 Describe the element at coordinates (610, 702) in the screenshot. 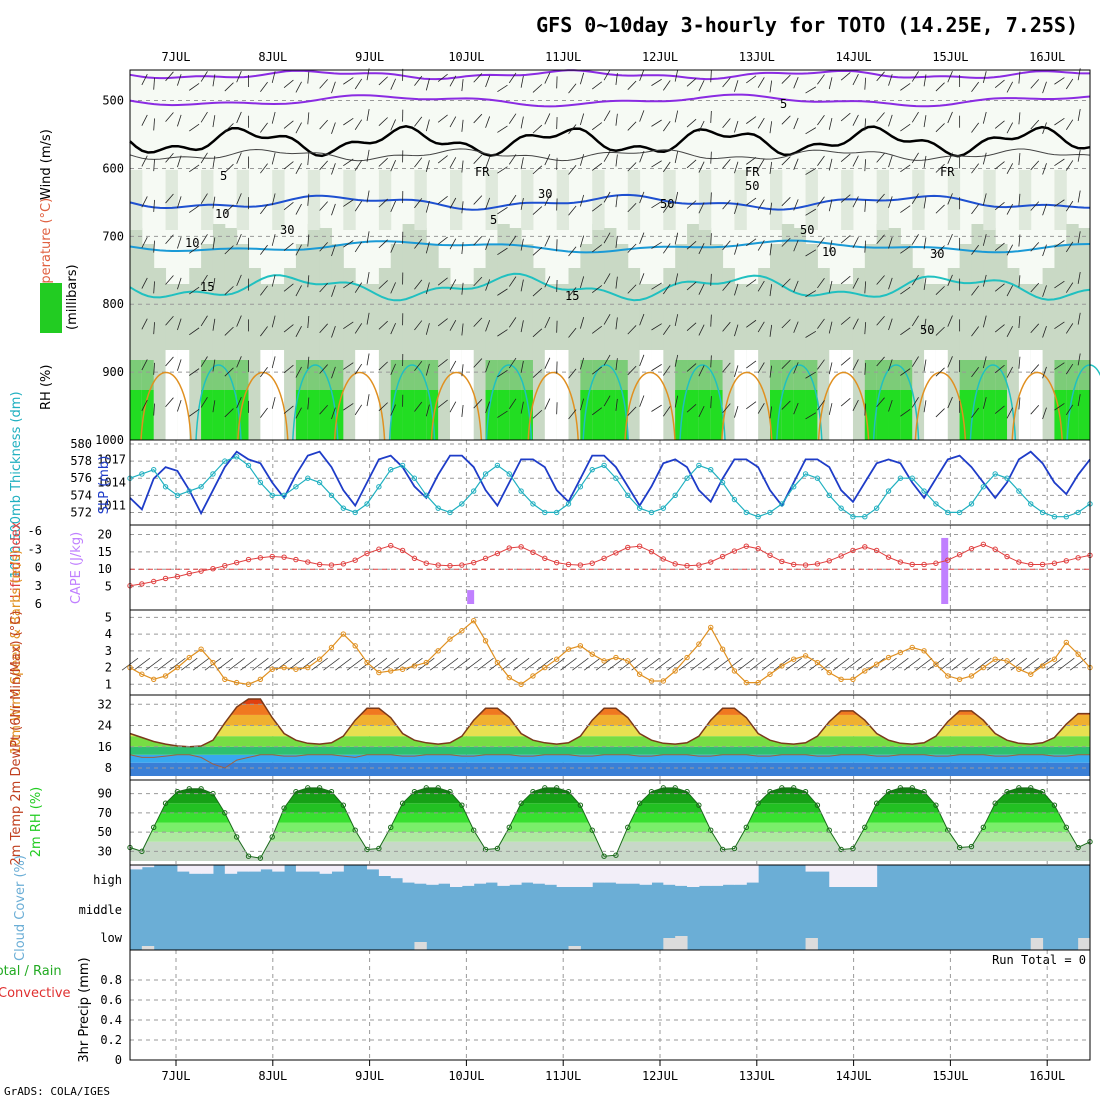

I see `temp-band` at that location.